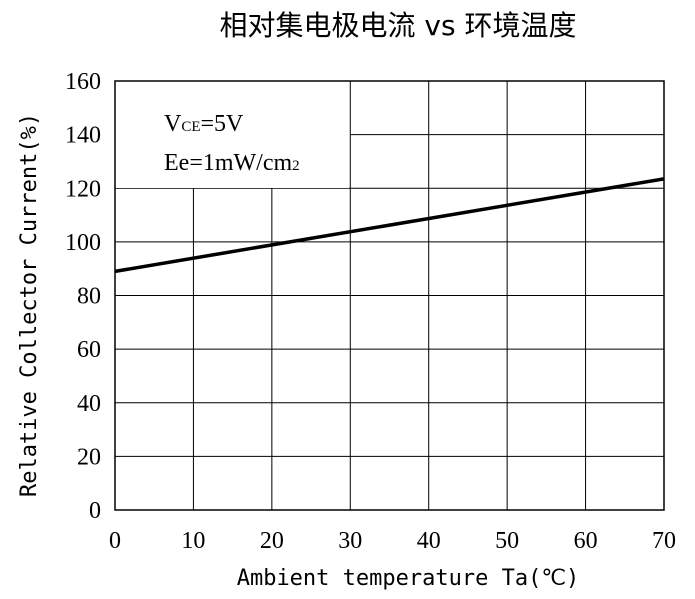 The width and height of the screenshot is (695, 599). I want to click on x-tick-label: 60, so click(586, 541).